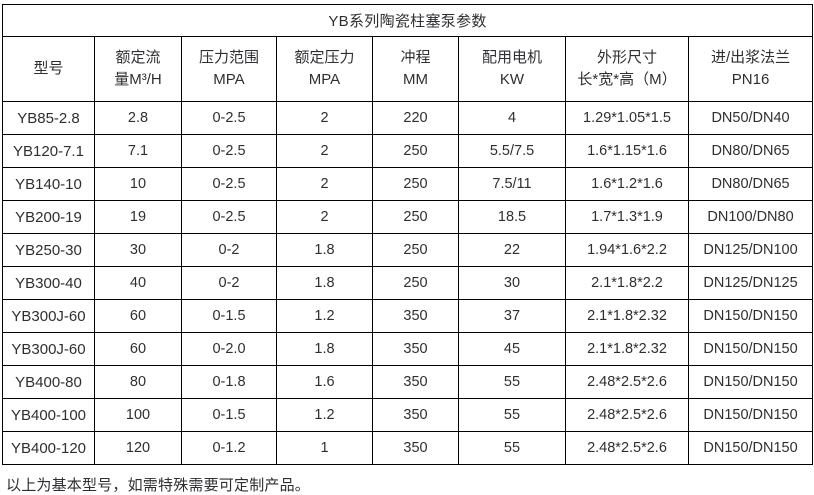 The image size is (814, 495). I want to click on cell-motor: 30, so click(512, 283).